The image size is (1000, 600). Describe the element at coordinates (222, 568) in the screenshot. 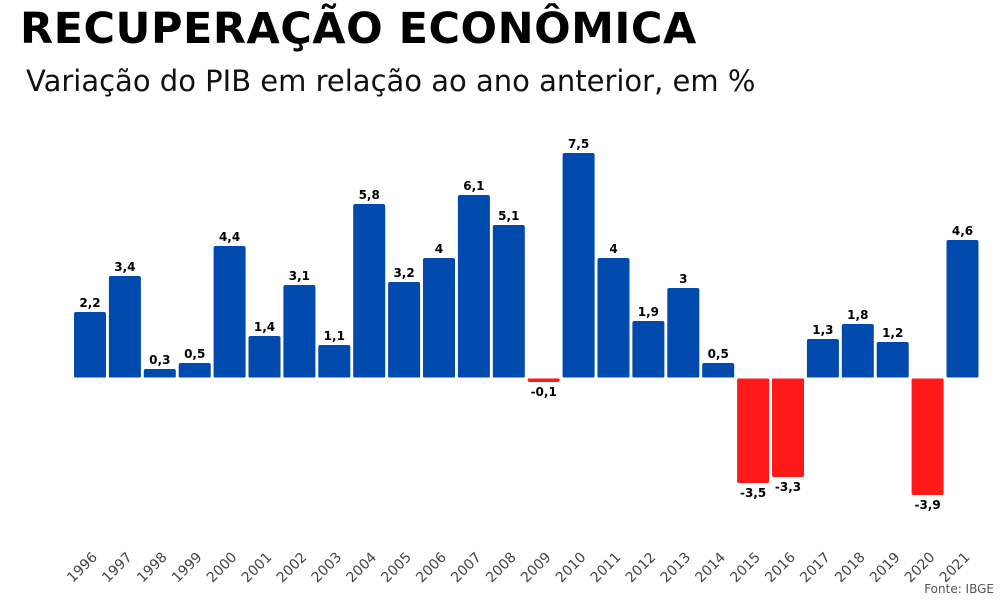

I see `x-tick-2000: 2000` at that location.